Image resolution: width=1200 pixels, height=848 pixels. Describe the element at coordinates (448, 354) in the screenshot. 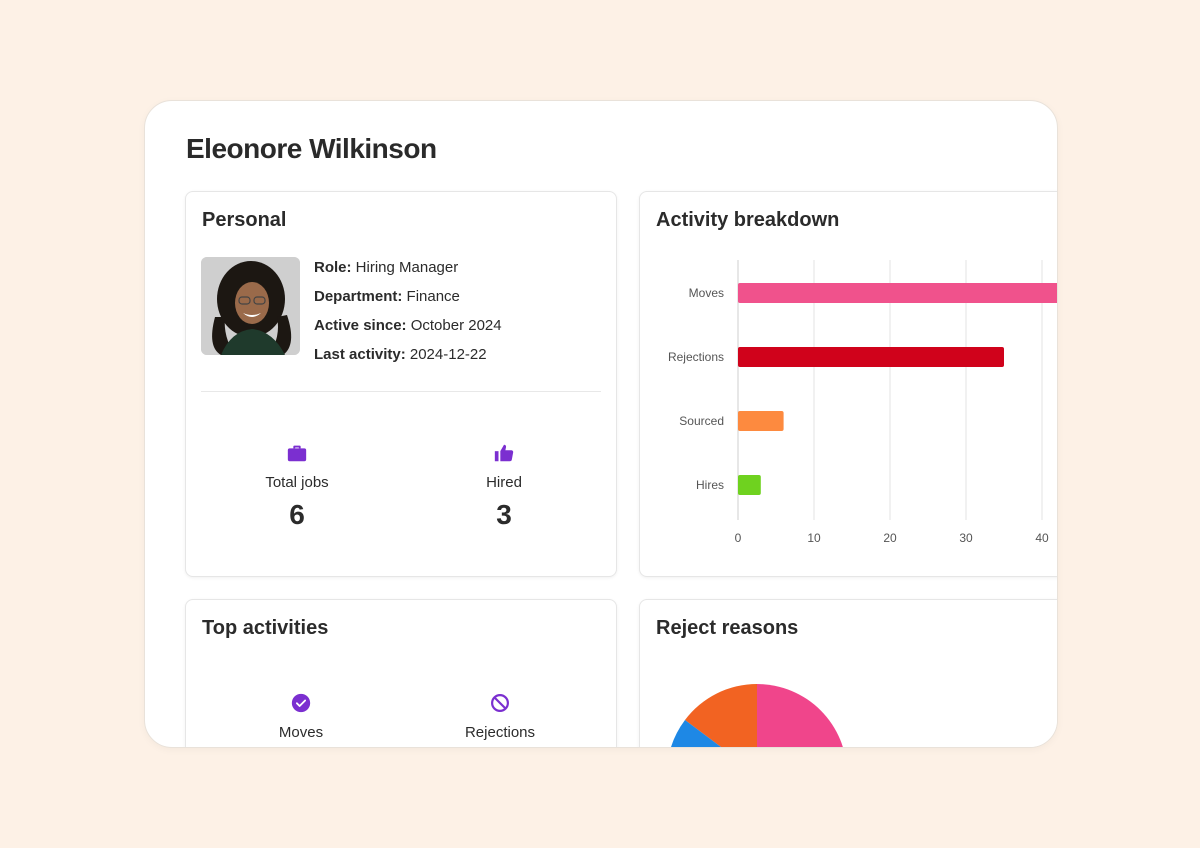

I see `last-activity-value: 2024-12-22` at that location.